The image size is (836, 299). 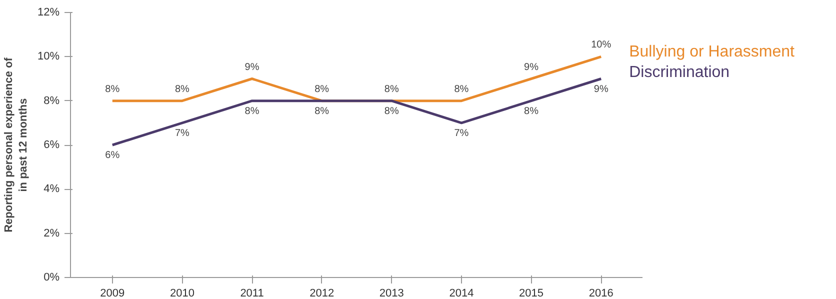 I want to click on x-tick-label: 2009, so click(x=112, y=293).